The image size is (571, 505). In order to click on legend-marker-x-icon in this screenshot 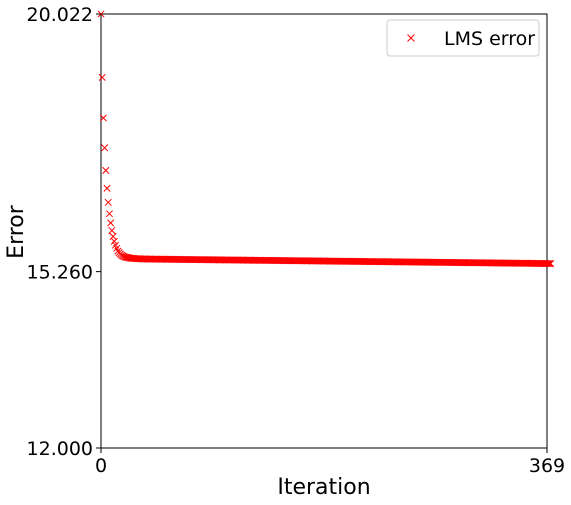, I will do `click(411, 38)`.